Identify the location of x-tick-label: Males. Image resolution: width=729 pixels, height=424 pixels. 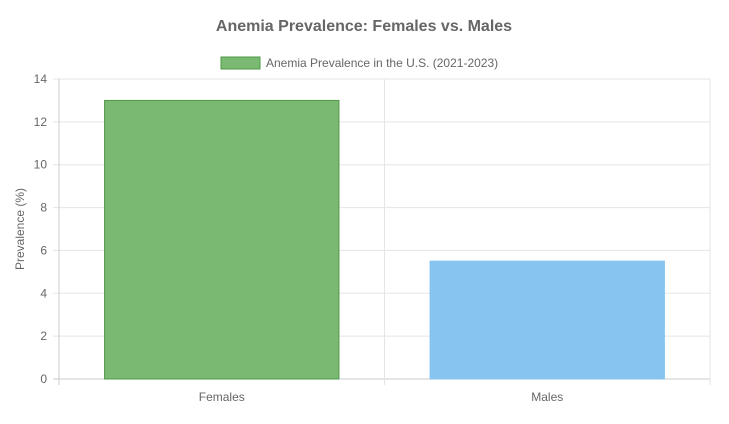
(547, 397).